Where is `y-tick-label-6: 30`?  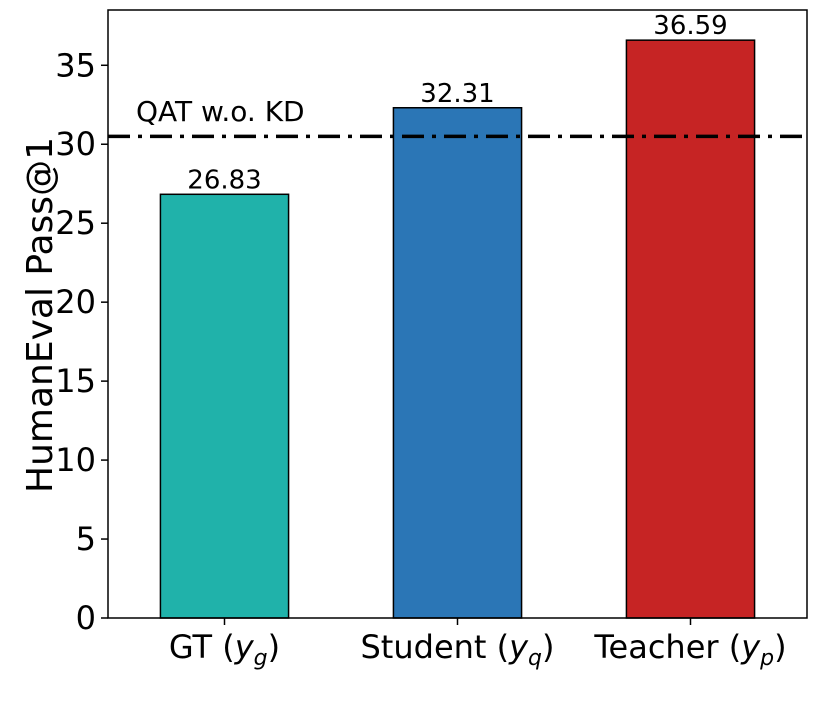
y-tick-label-6: 30 is located at coordinates (75, 144).